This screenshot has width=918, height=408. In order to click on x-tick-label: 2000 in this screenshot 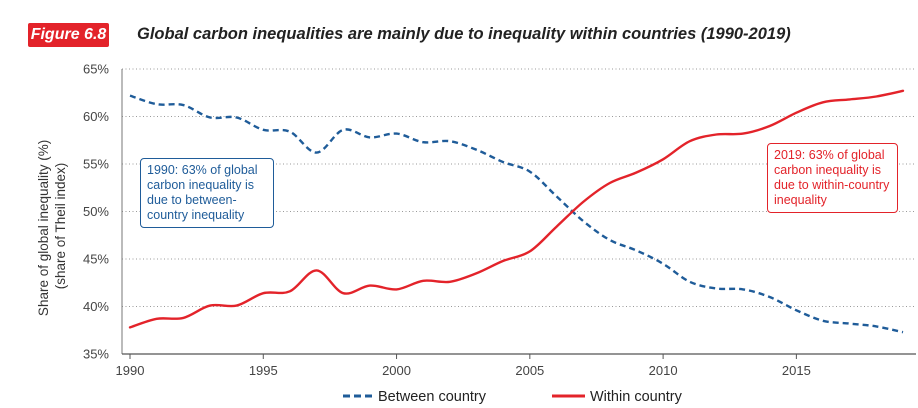, I will do `click(396, 370)`.